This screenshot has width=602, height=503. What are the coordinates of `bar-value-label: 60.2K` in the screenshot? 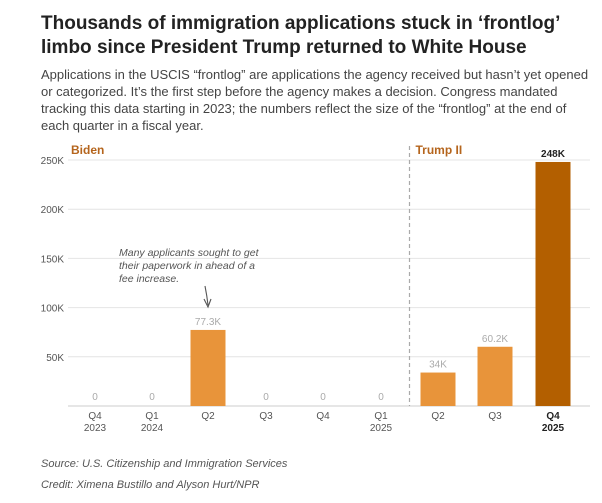 It's located at (495, 339).